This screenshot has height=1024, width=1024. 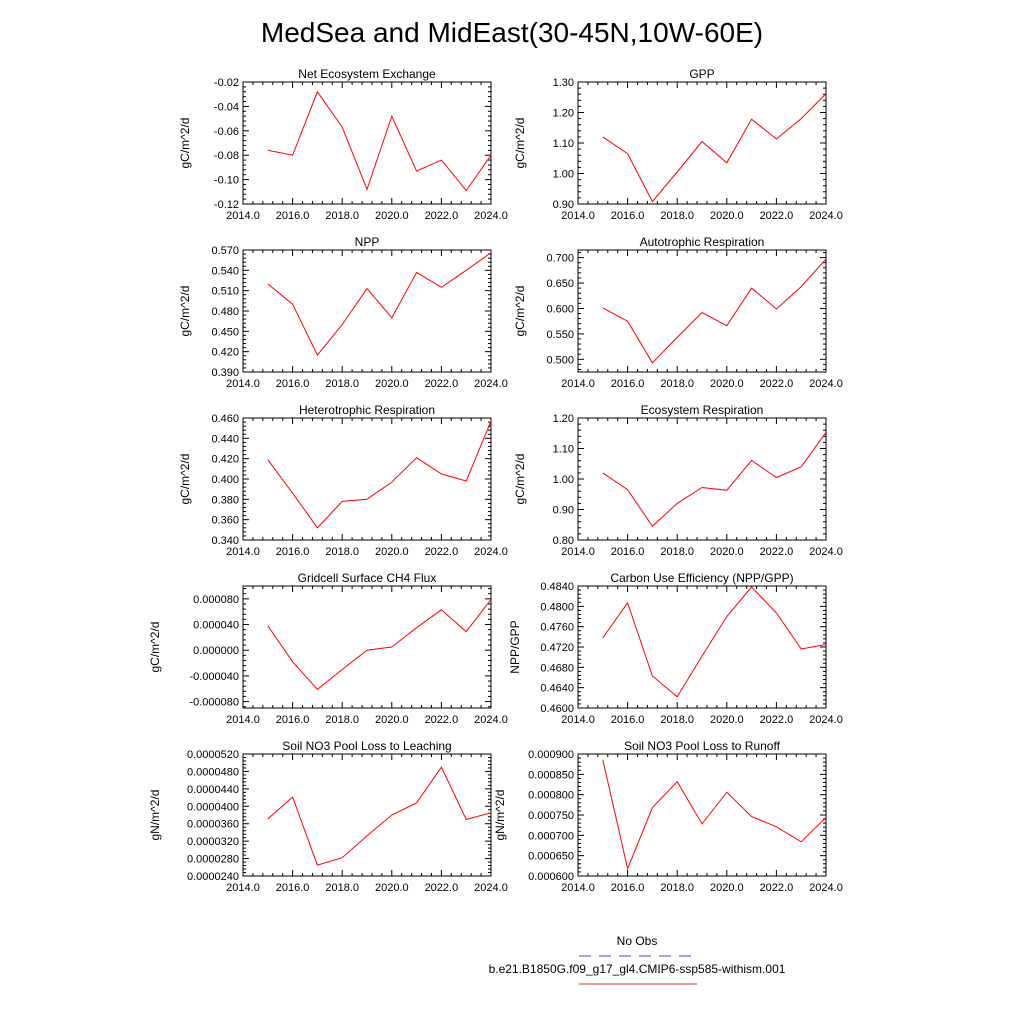 I want to click on y-tick-label: 0.420, so click(x=225, y=353).